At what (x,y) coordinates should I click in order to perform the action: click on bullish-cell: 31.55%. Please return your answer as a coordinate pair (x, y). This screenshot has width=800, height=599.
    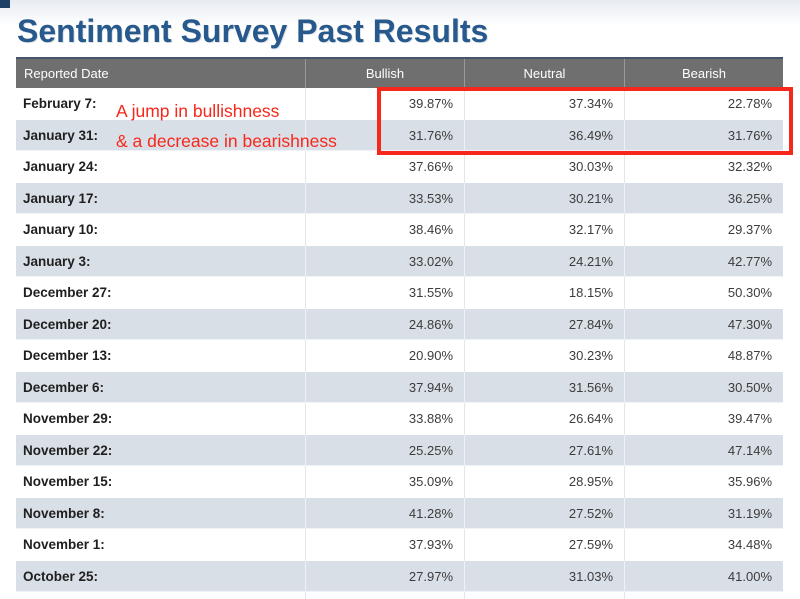
    Looking at the image, I should click on (384, 293).